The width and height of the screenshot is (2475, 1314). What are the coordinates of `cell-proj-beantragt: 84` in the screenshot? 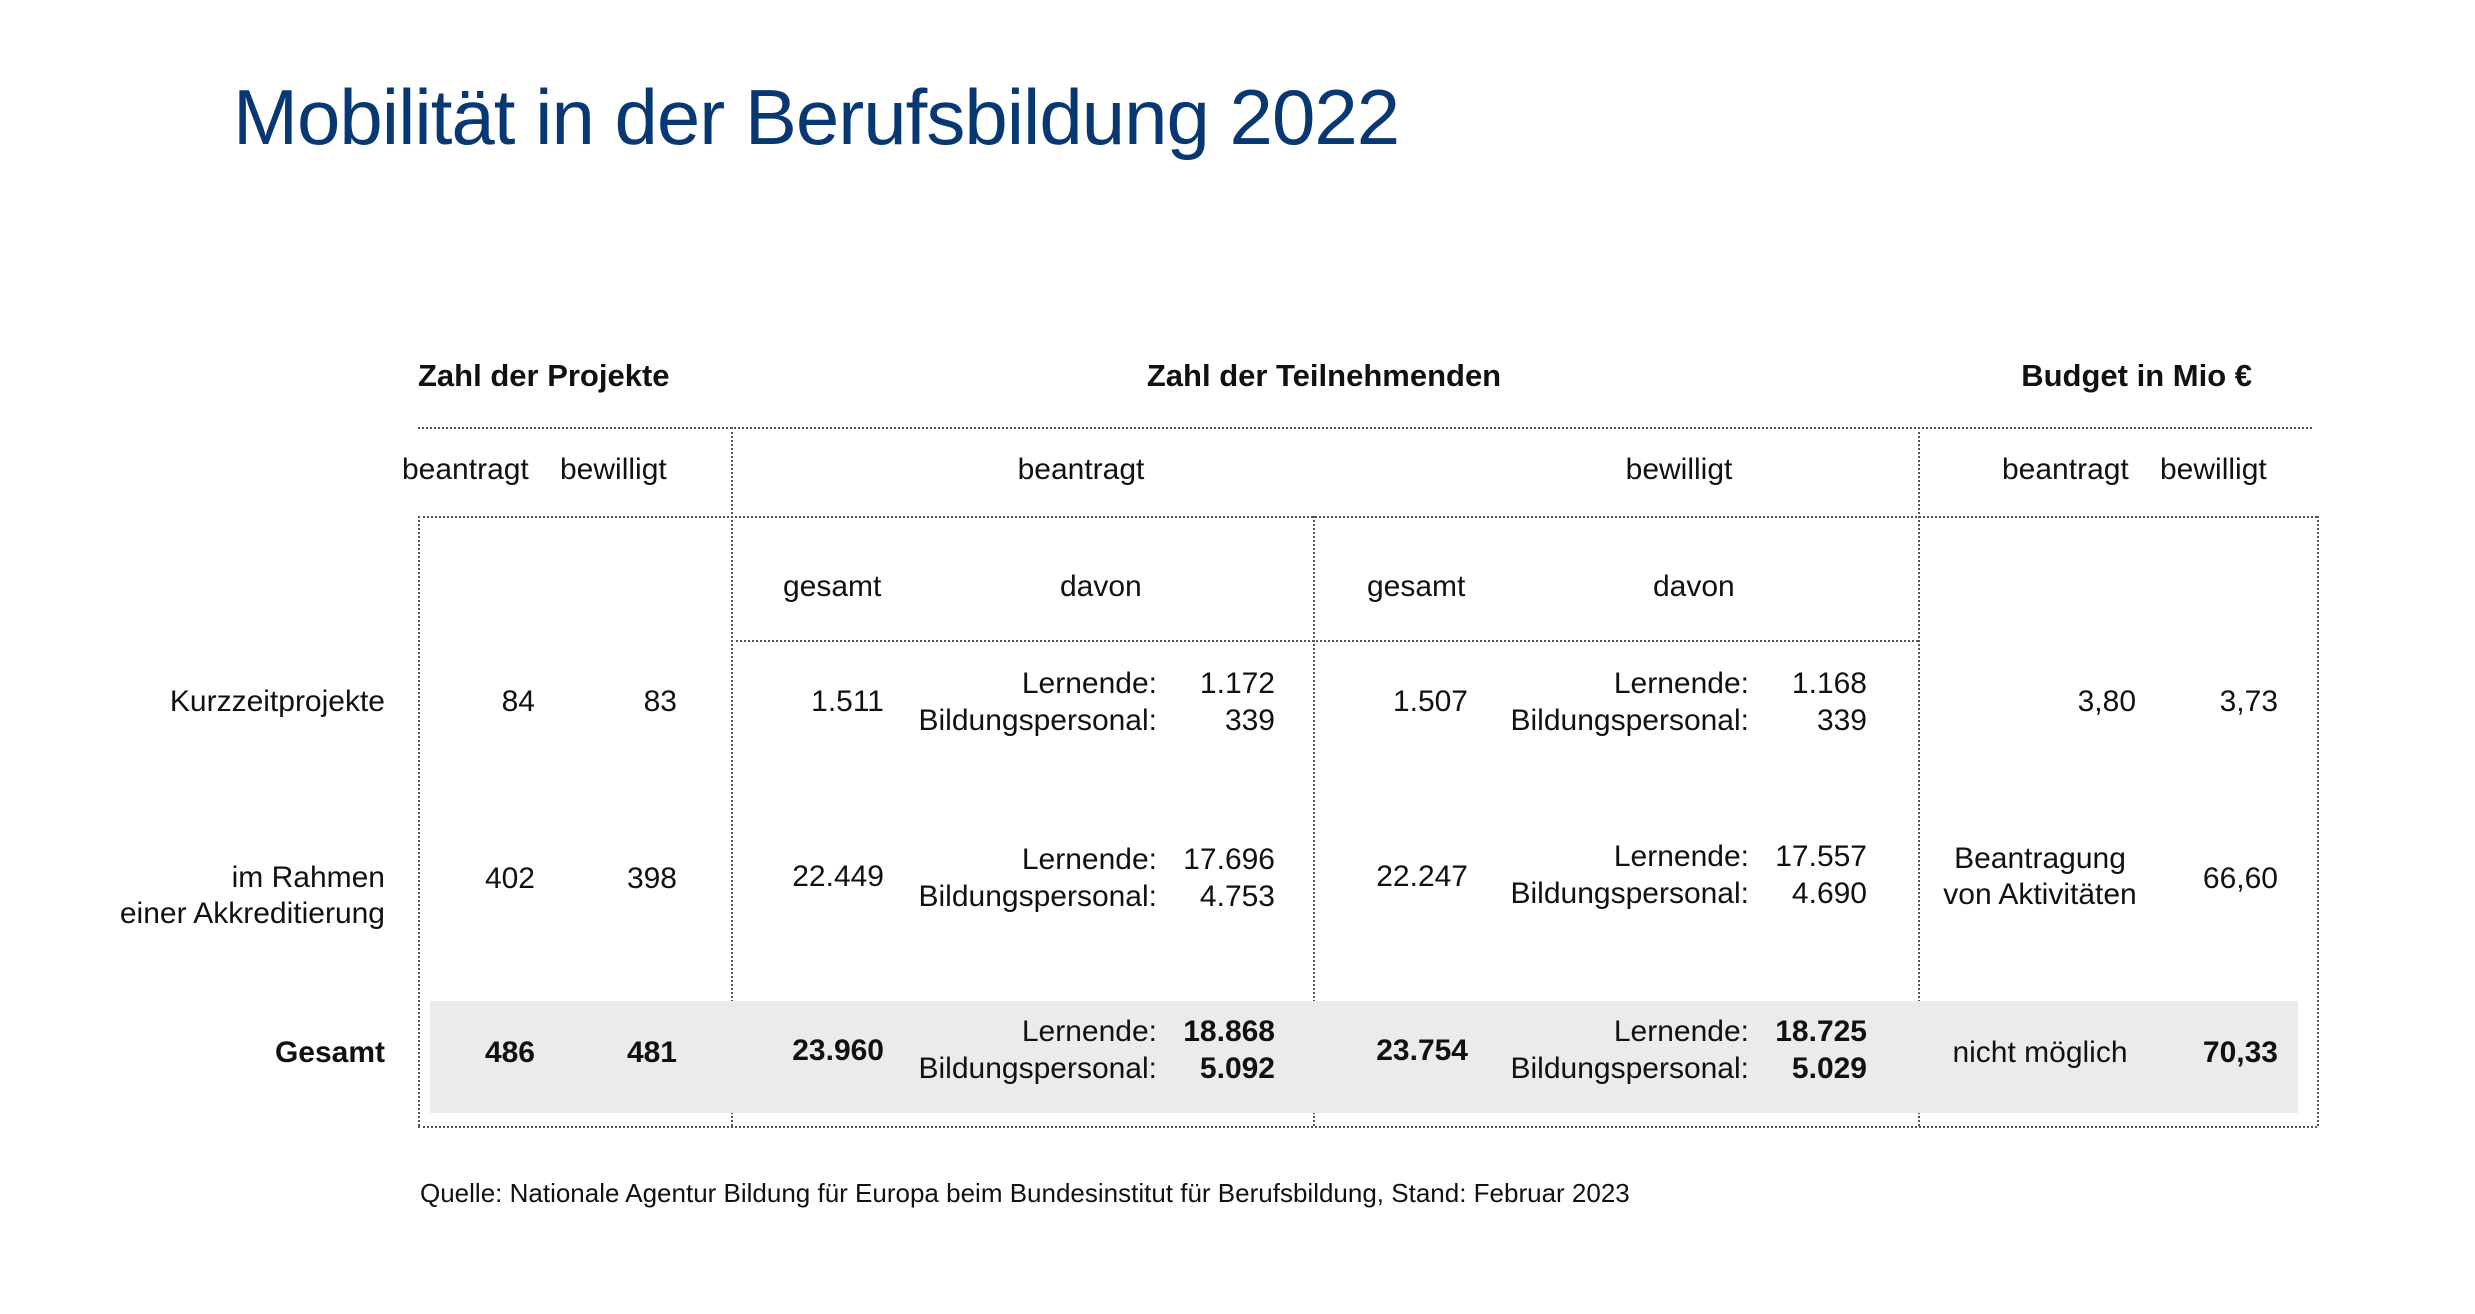 It's located at (518, 701).